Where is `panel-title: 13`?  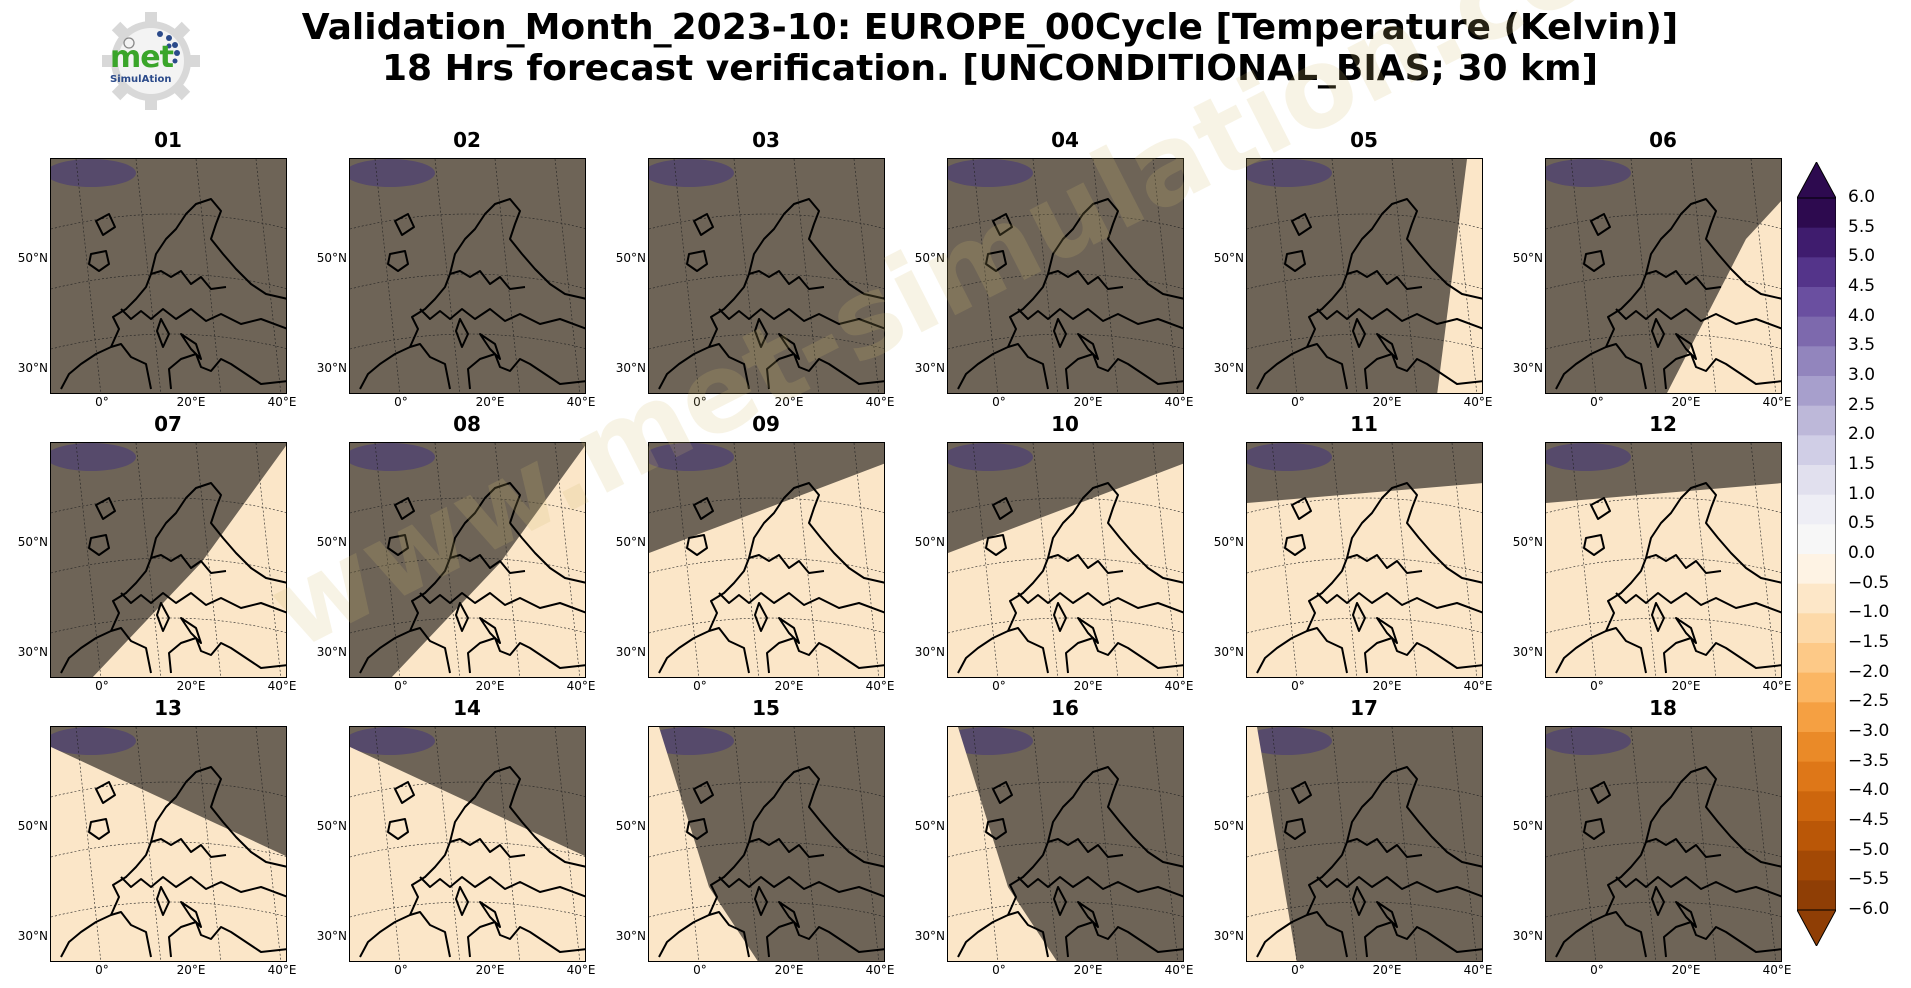
panel-title: 13 is located at coordinates (168, 708).